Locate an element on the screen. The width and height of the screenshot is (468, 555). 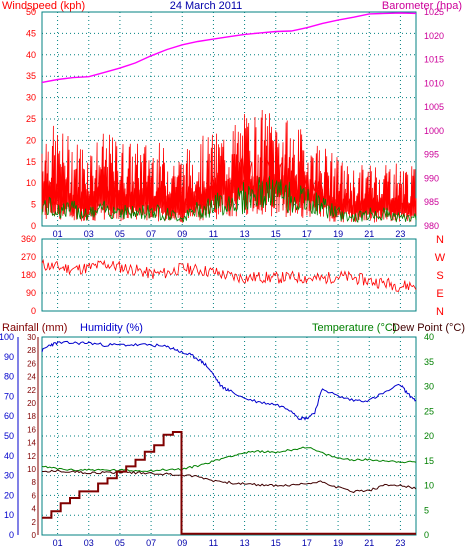
temperature-tick-label: 40 is located at coordinates (429, 337).